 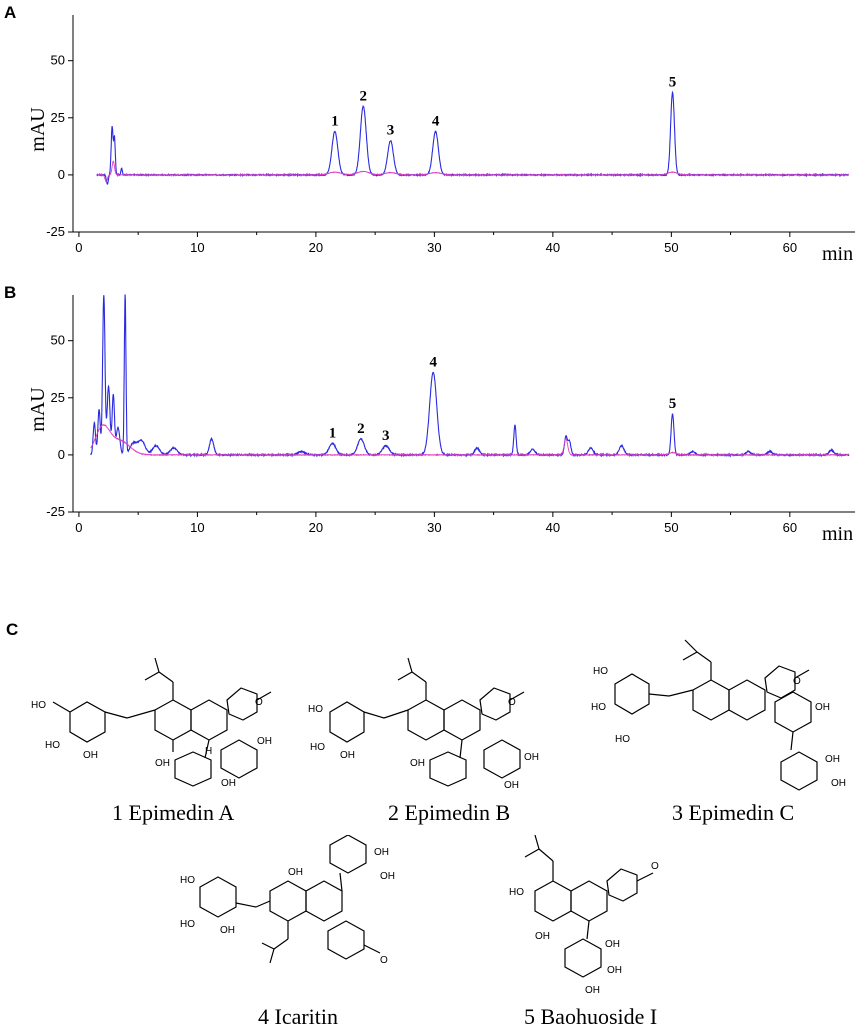 What do you see at coordinates (790, 527) in the screenshot?
I see `chart-1-x-tick-label: 60` at bounding box center [790, 527].